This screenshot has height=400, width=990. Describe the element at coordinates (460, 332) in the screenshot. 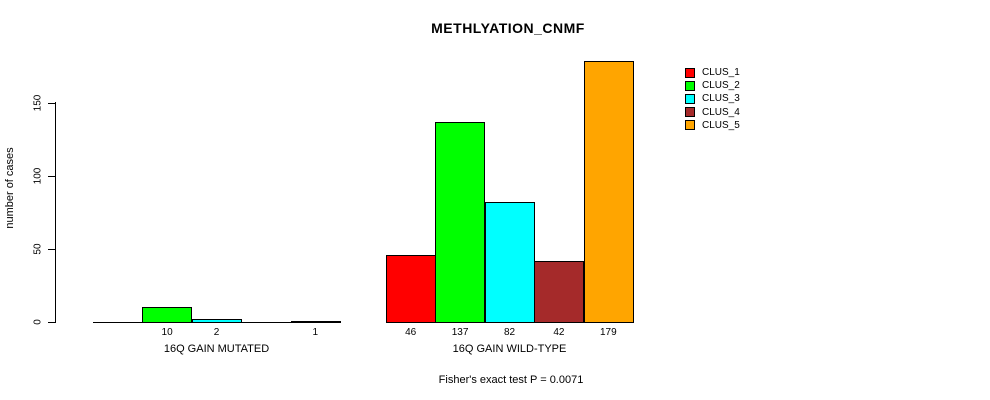

I see `bar-value-label: 137` at that location.